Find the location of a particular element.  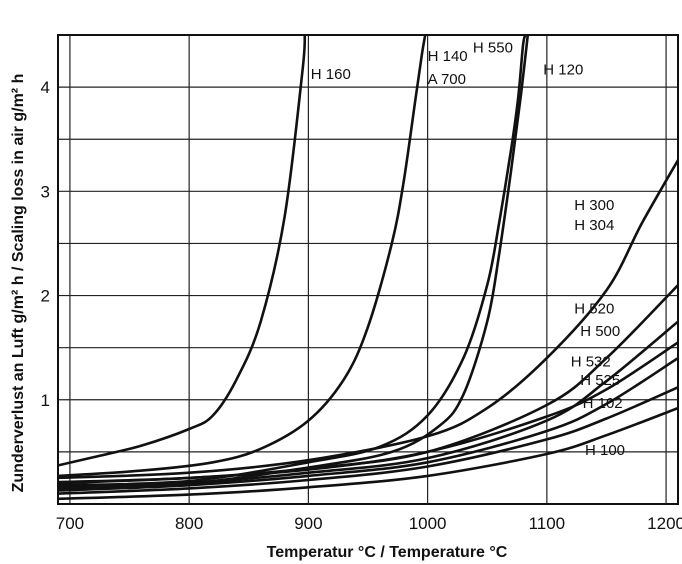

series-label-h-520: H 520 is located at coordinates (594, 308).